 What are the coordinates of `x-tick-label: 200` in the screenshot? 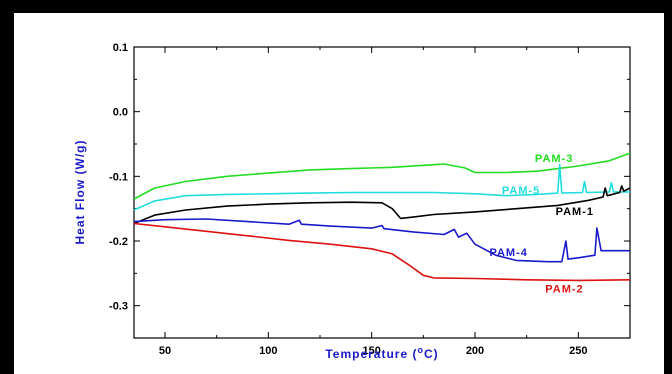 It's located at (475, 351).